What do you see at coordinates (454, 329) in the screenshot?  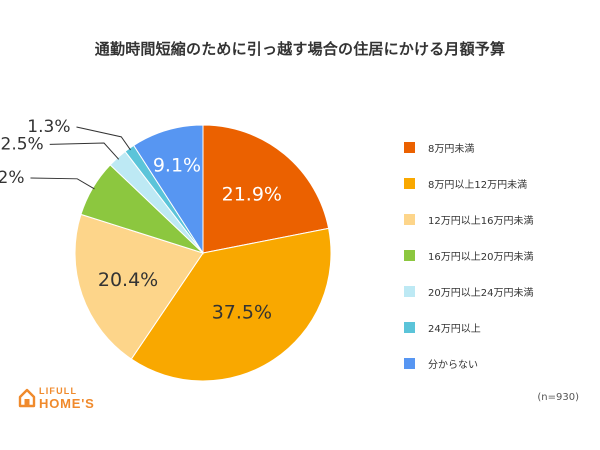 I see `legend-label: 24万円以上` at bounding box center [454, 329].